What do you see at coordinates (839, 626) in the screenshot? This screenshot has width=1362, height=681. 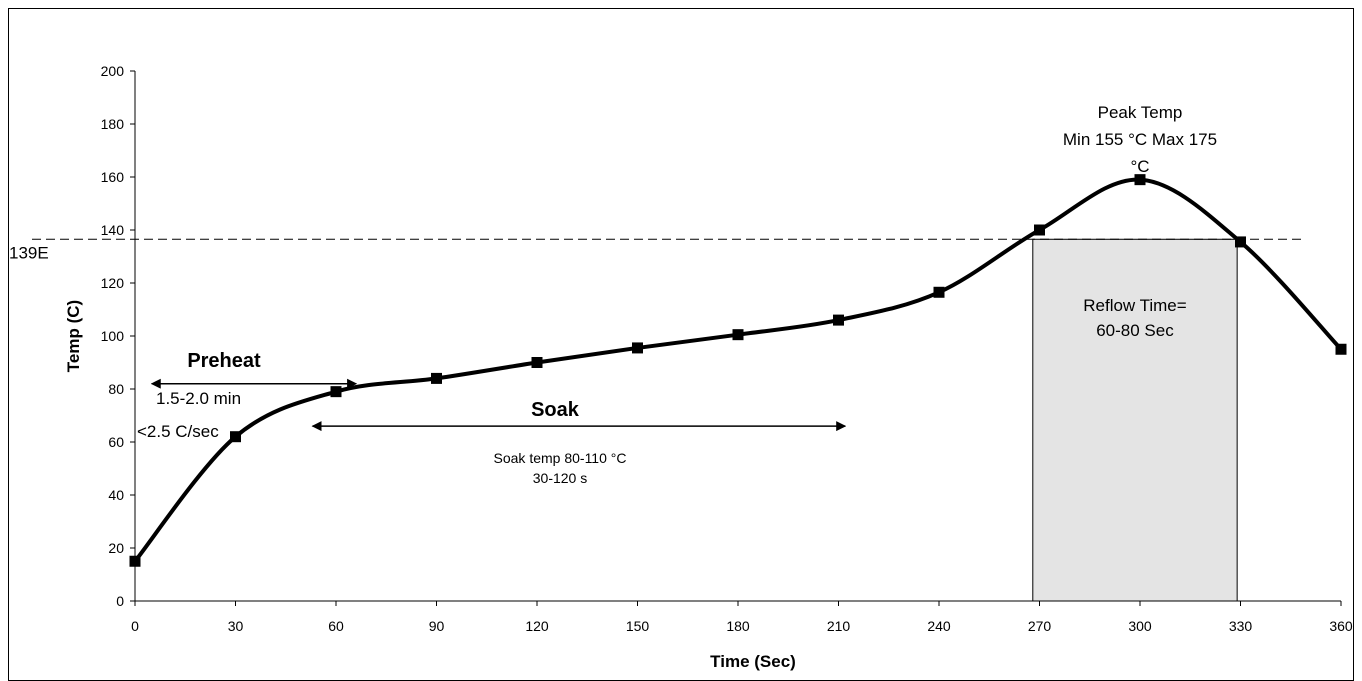 I see `x-tick-label: 210` at bounding box center [839, 626].